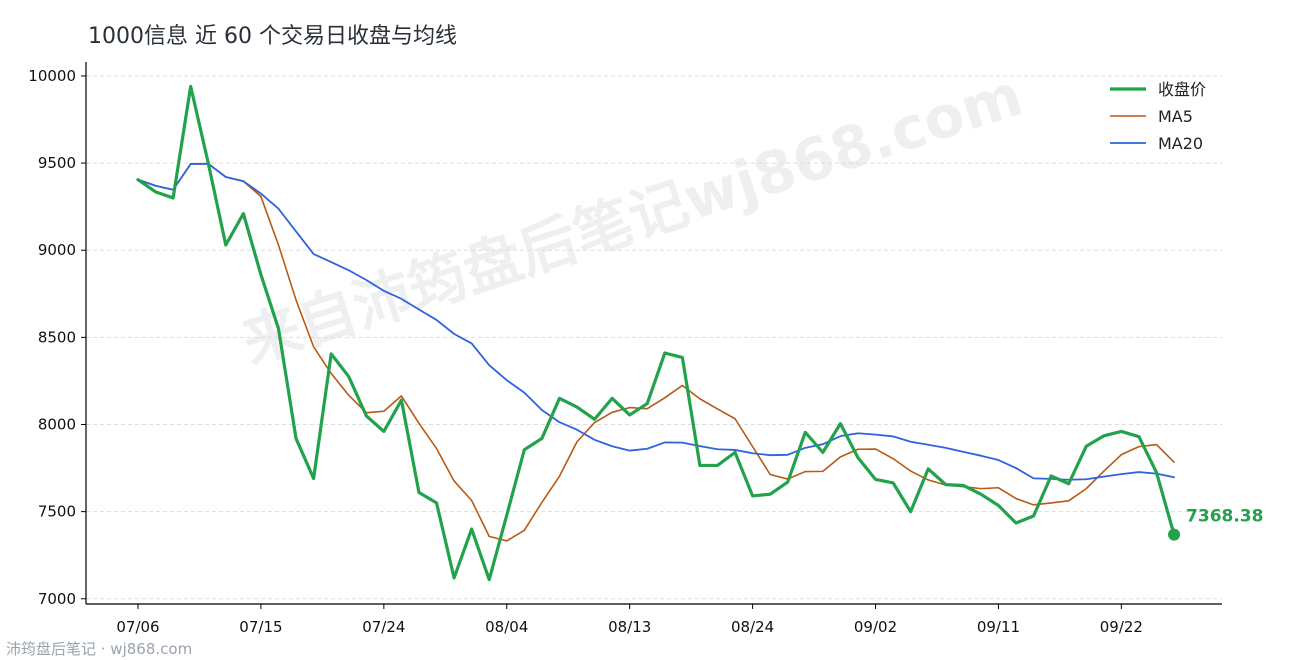  What do you see at coordinates (1182, 89) in the screenshot?
I see `legend-label-close: 收盘价` at bounding box center [1182, 89].